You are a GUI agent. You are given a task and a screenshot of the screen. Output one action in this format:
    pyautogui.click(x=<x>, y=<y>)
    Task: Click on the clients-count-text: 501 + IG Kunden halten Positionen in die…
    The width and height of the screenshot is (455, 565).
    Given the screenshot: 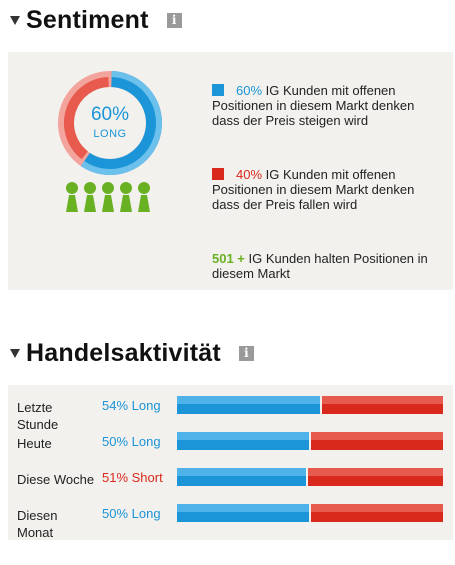 What is the action you would take?
    pyautogui.click(x=327, y=266)
    